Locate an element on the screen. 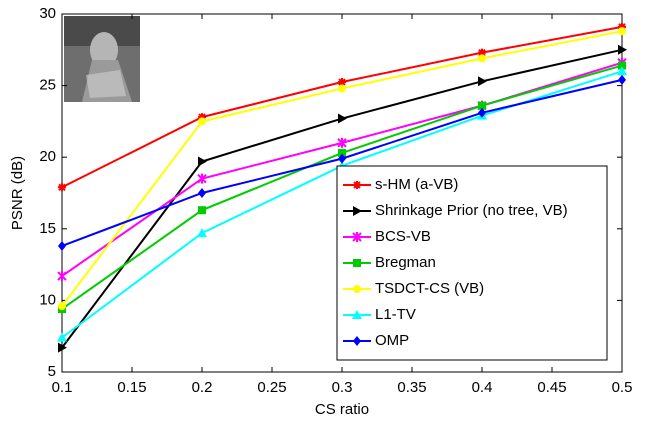 This screenshot has width=651, height=426. x-tick-label: 0.1 is located at coordinates (62, 387).